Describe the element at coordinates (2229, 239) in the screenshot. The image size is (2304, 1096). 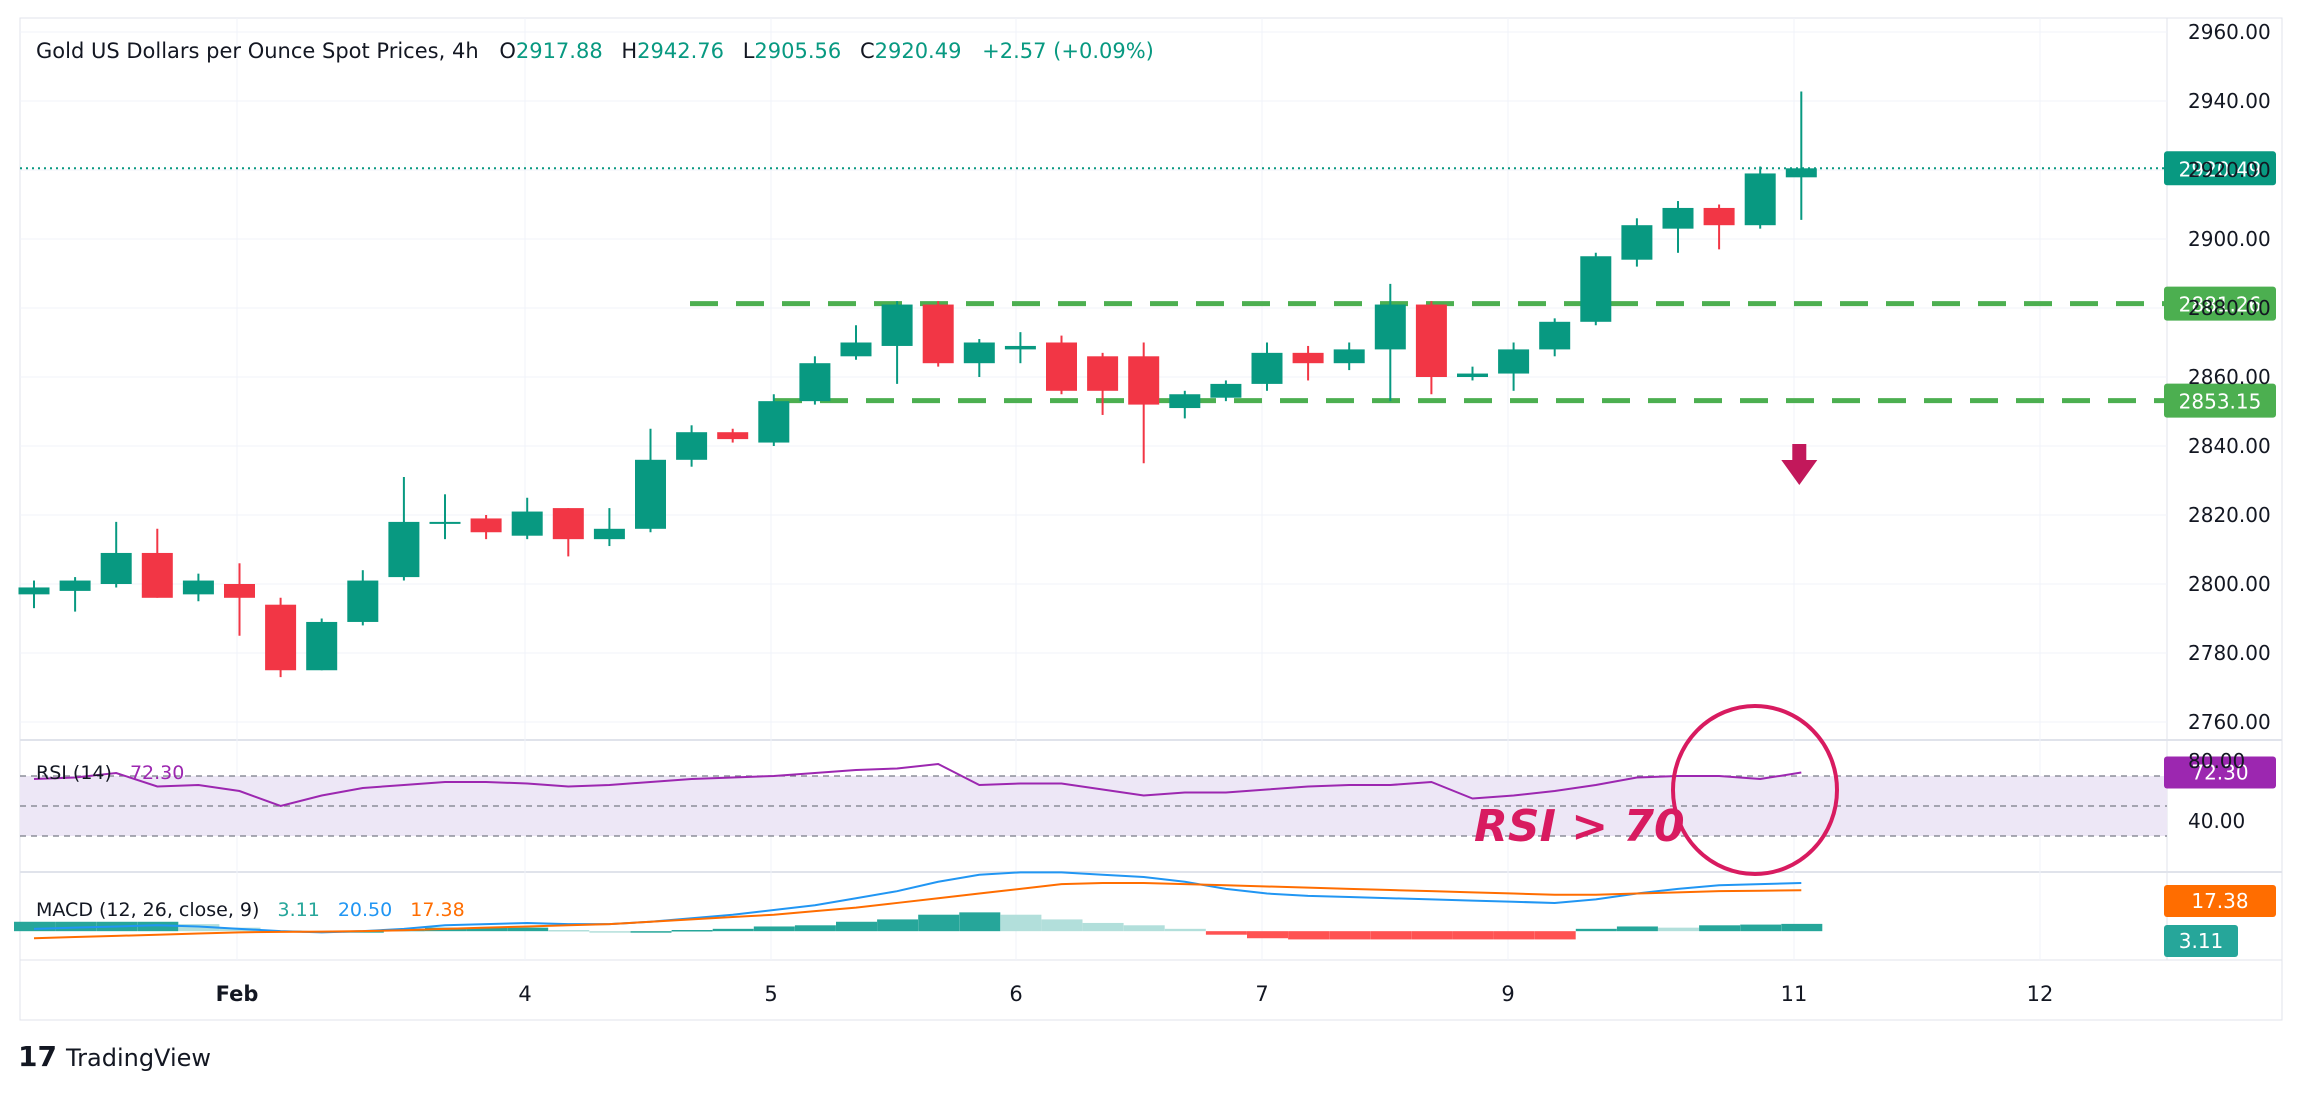
I see `price-tick-label: 2900.00` at that location.